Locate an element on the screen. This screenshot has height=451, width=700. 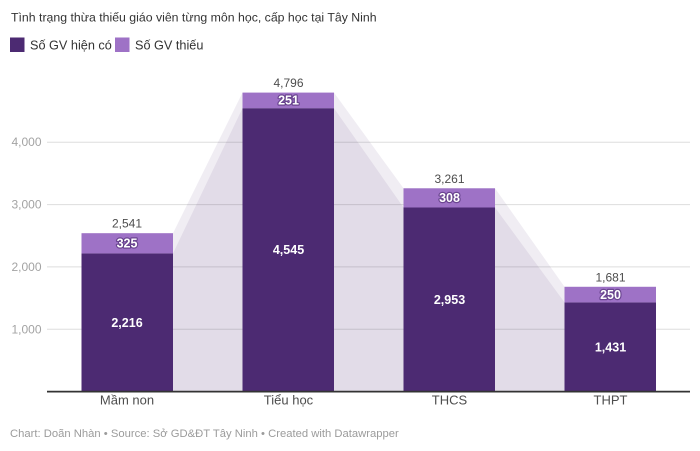
svg-text: 250 is located at coordinates (610, 295).